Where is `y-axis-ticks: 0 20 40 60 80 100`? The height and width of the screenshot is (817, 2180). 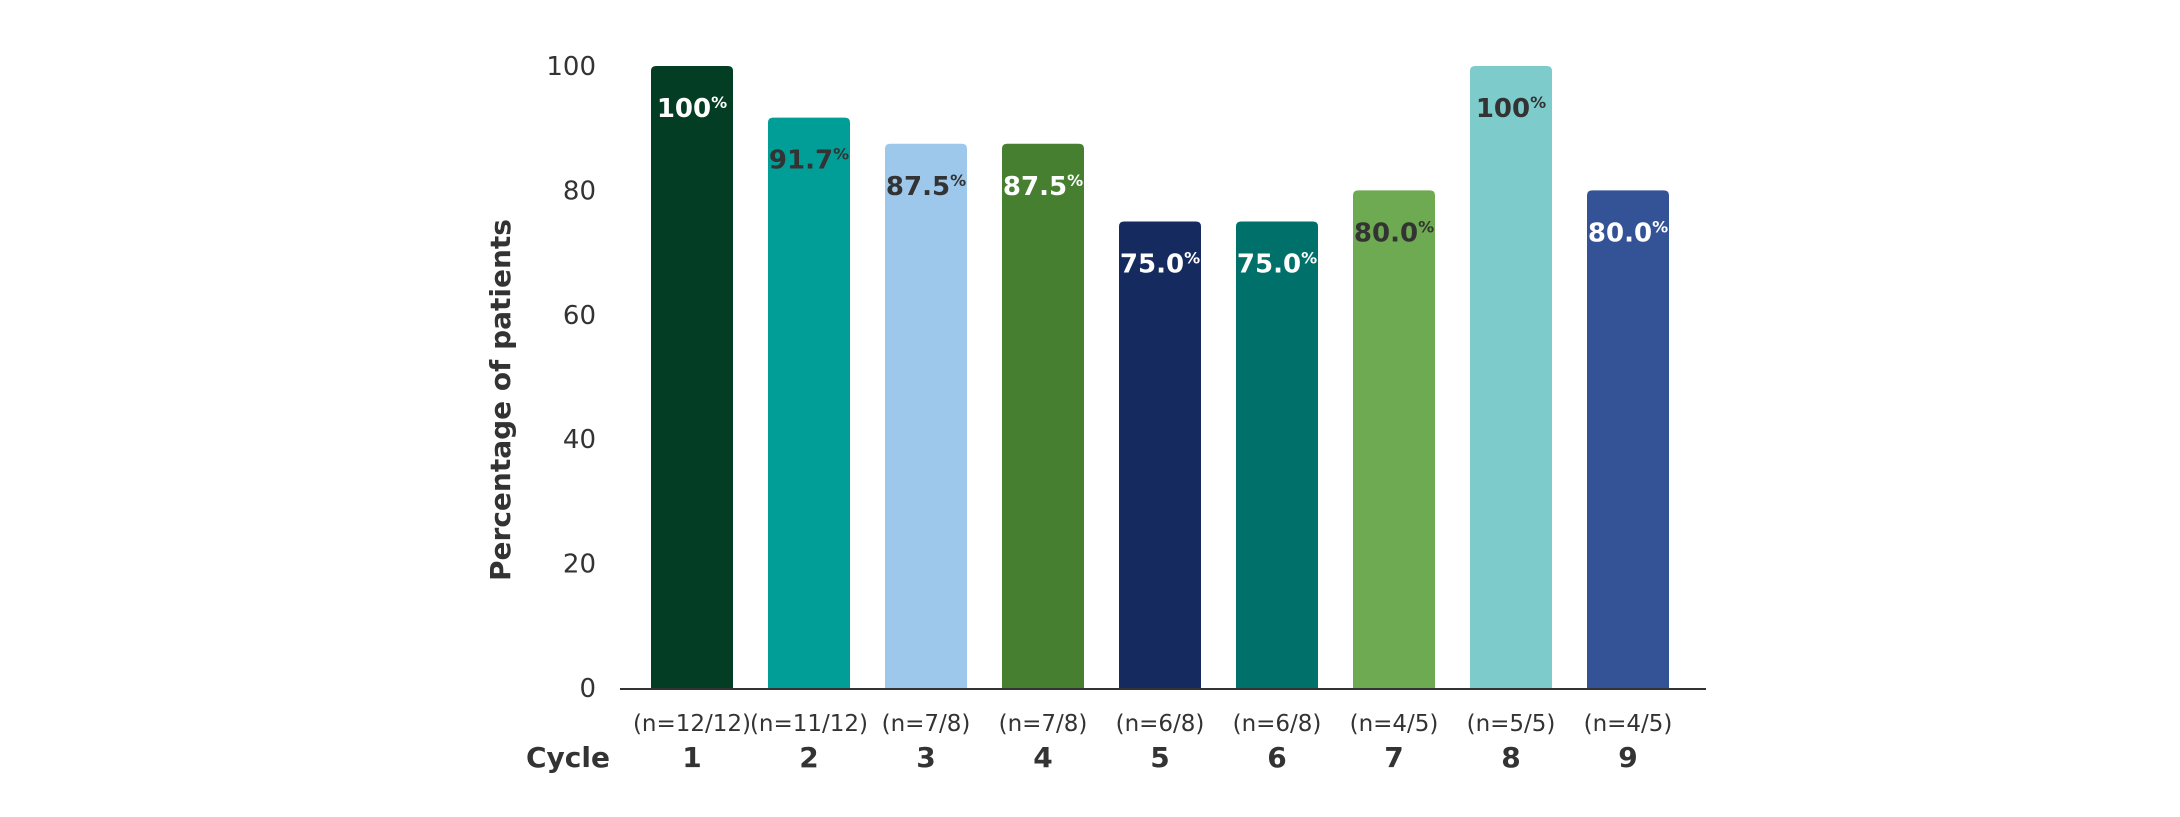
y-axis-ticks: 0 20 40 60 80 100 is located at coordinates (571, 378).